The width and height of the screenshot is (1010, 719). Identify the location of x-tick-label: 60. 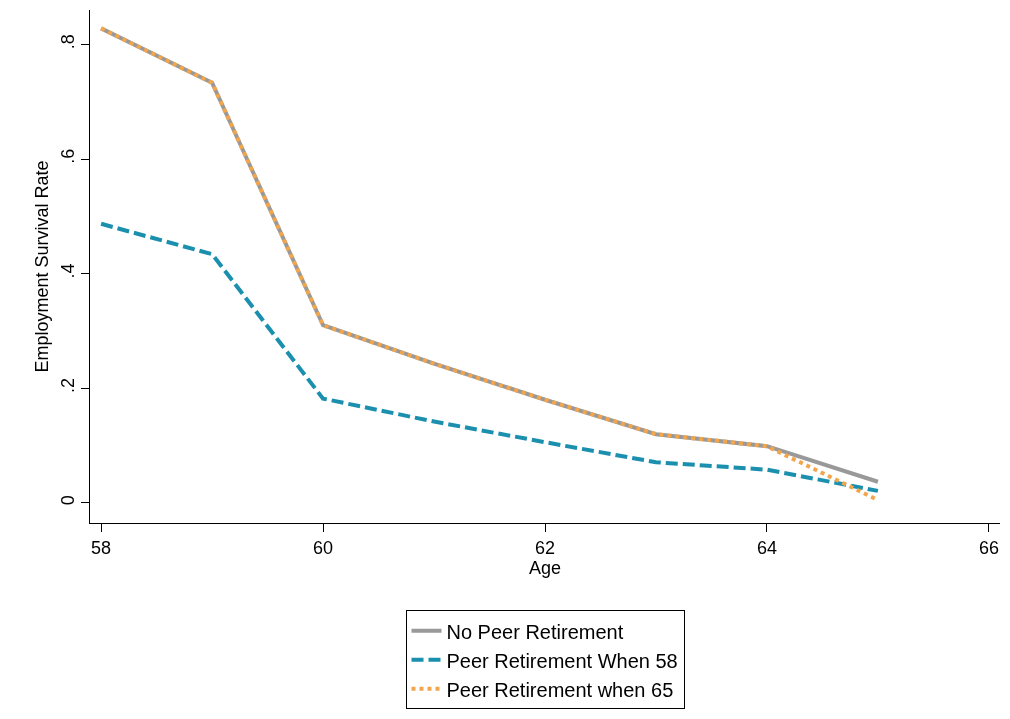
(323, 547).